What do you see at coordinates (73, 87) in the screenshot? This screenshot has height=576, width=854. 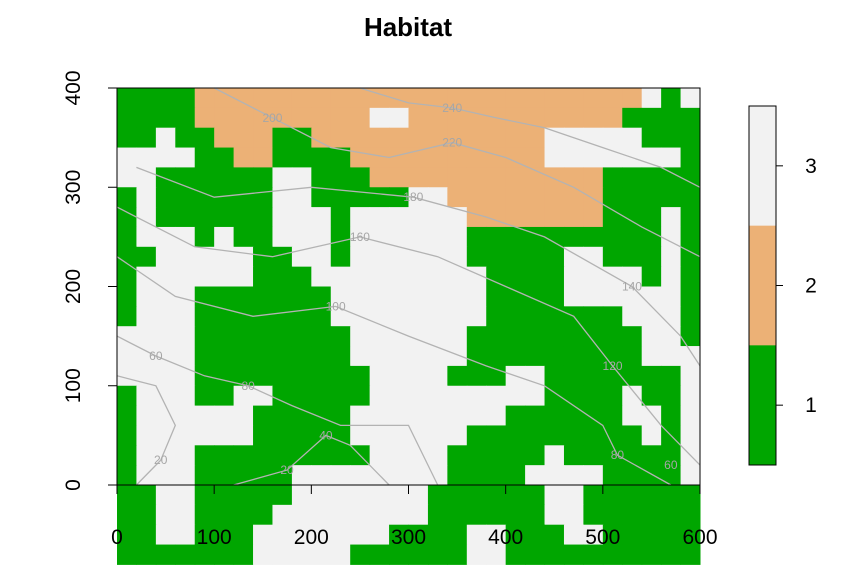 I see `y-tick-label: 400` at bounding box center [73, 87].